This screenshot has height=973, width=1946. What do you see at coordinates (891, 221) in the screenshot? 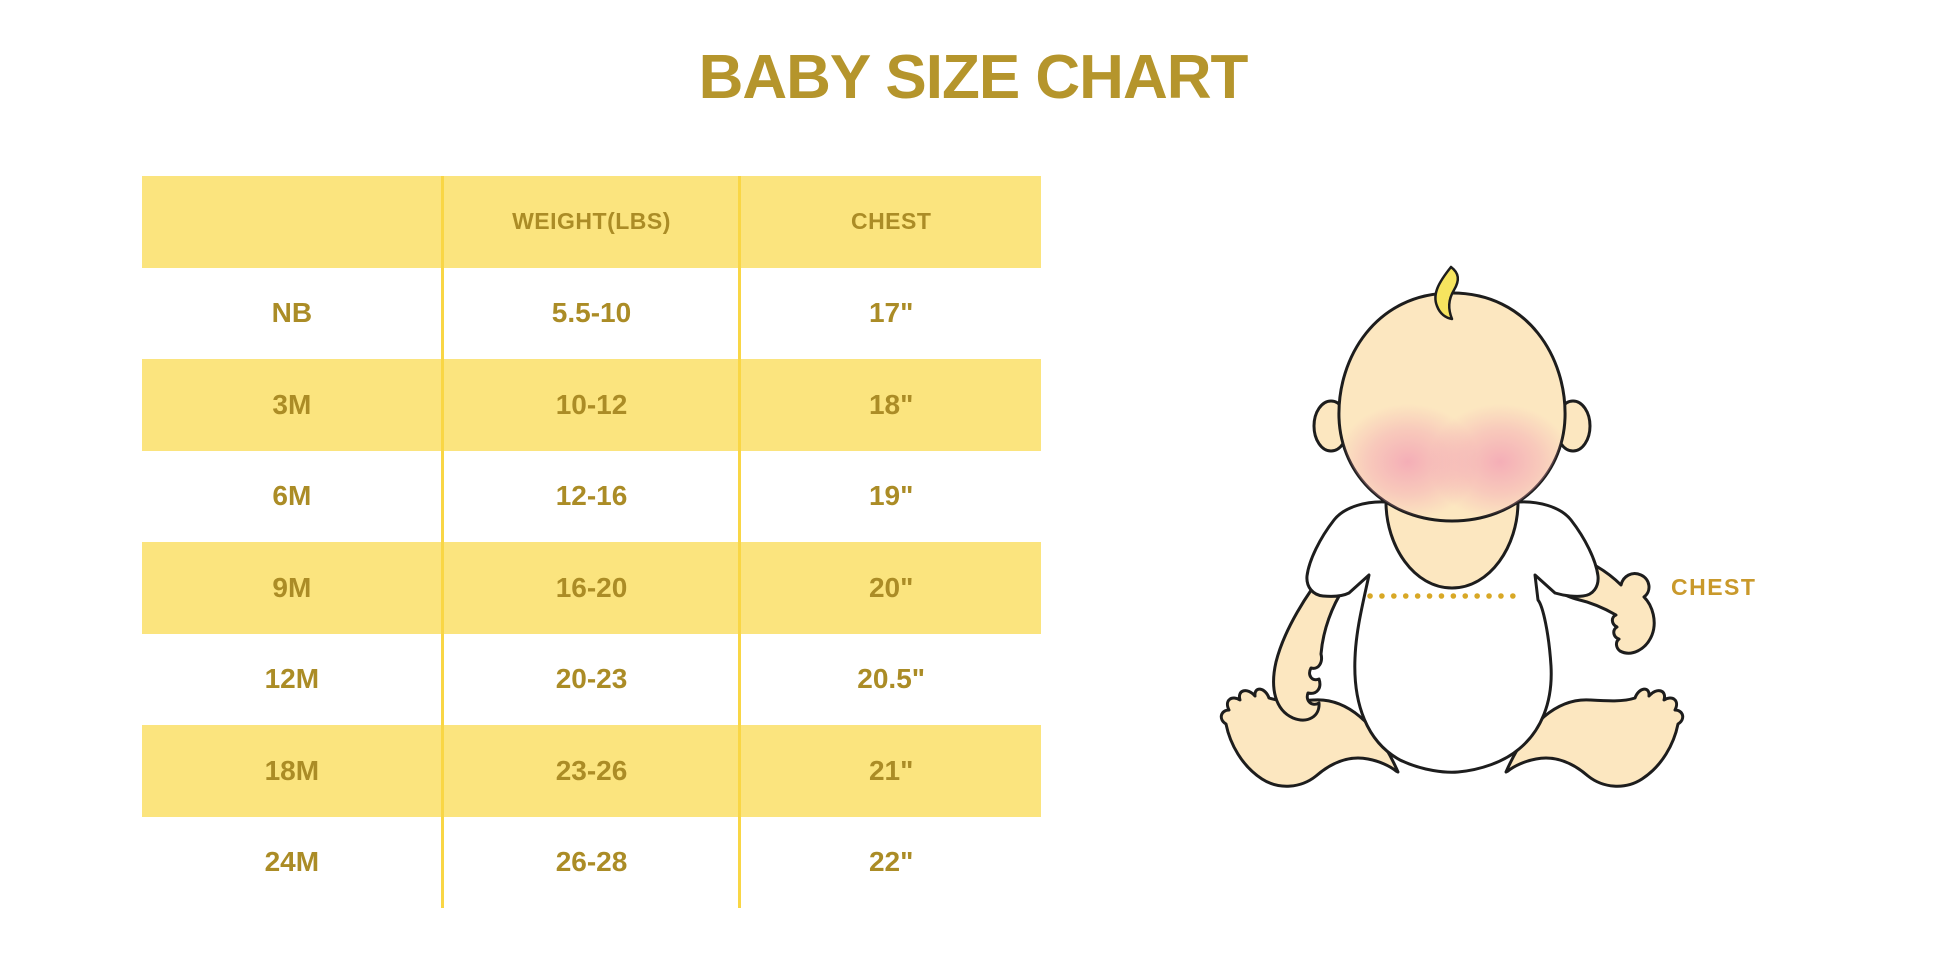
I see `header-cell-chest: CHEST` at bounding box center [891, 221].